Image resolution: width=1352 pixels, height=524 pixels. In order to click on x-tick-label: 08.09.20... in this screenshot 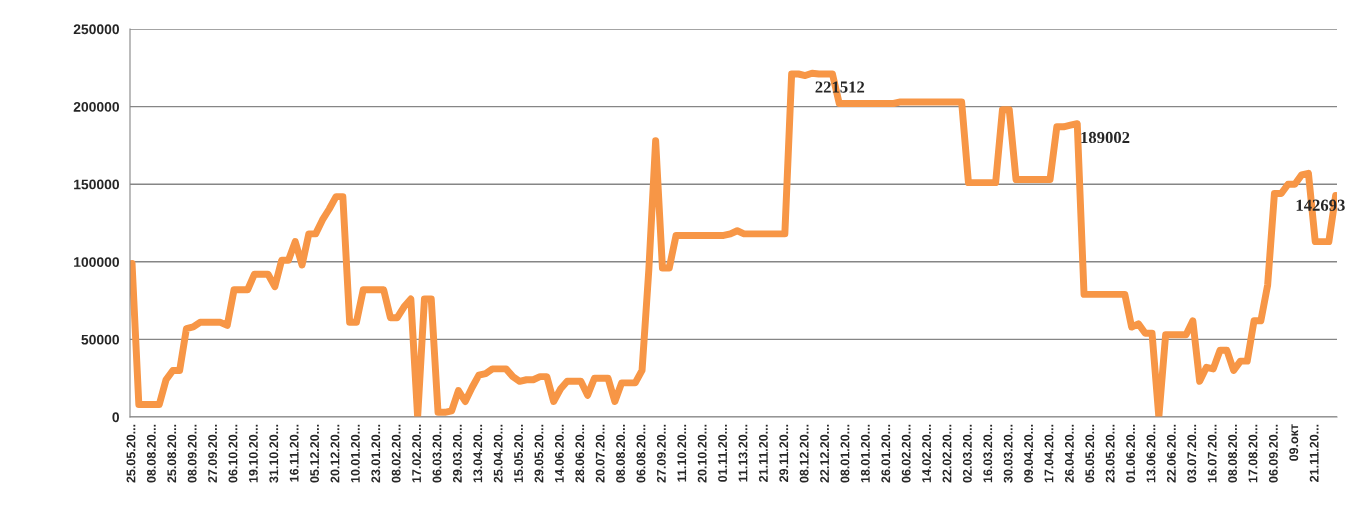, I will do `click(192, 453)`.